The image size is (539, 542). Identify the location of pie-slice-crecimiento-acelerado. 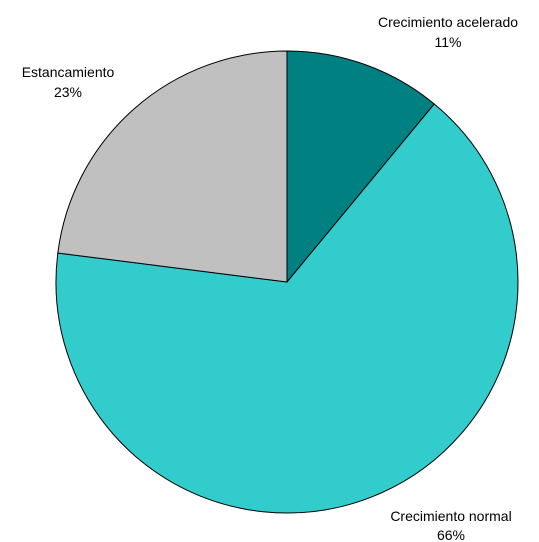
(360, 167).